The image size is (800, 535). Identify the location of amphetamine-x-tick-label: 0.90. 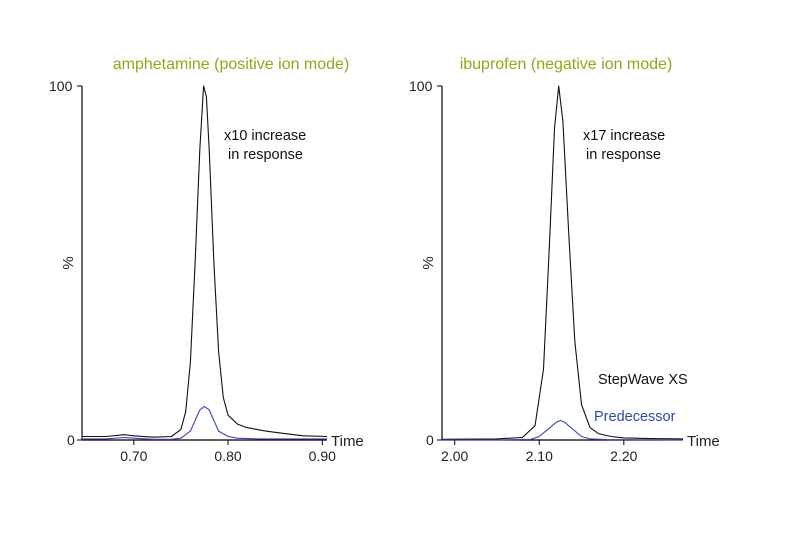
(322, 456).